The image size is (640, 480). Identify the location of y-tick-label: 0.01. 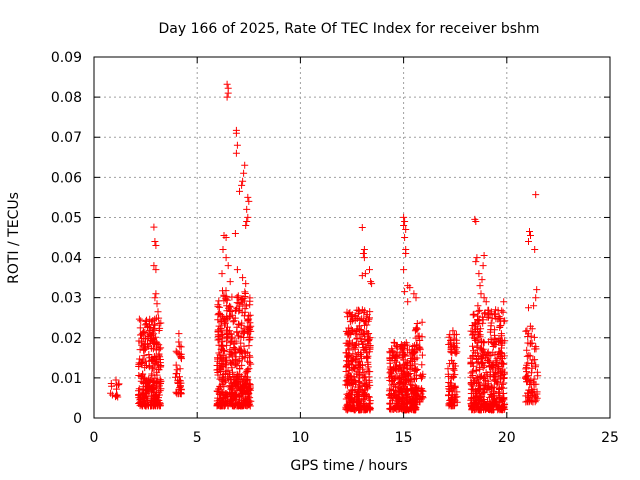
(66, 379).